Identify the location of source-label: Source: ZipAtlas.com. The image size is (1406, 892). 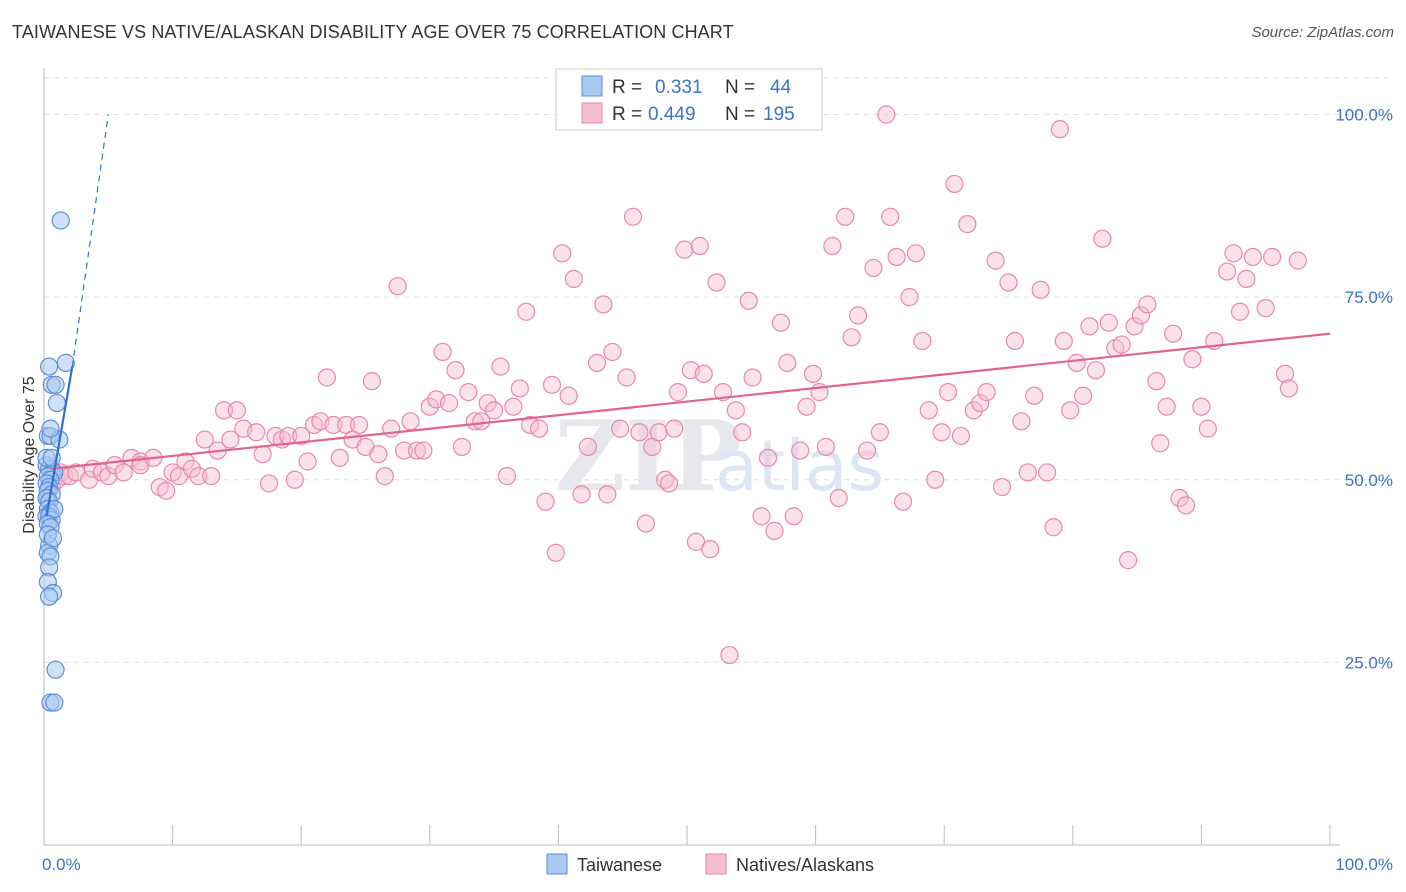
(1322, 32).